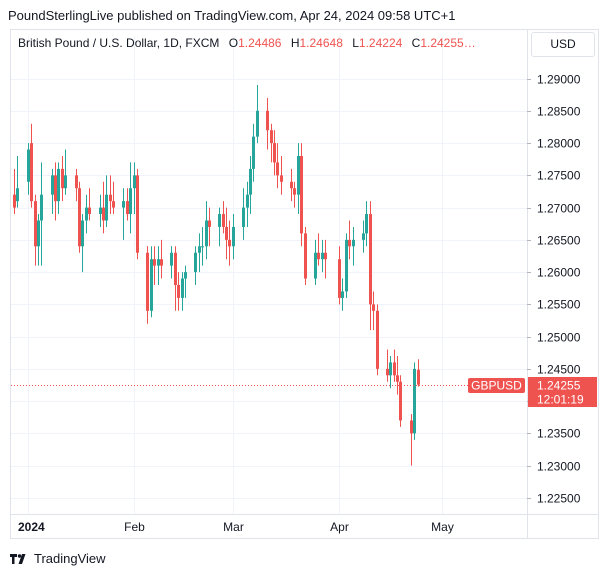 The image size is (608, 576). I want to click on currency-selector: USD, so click(563, 44).